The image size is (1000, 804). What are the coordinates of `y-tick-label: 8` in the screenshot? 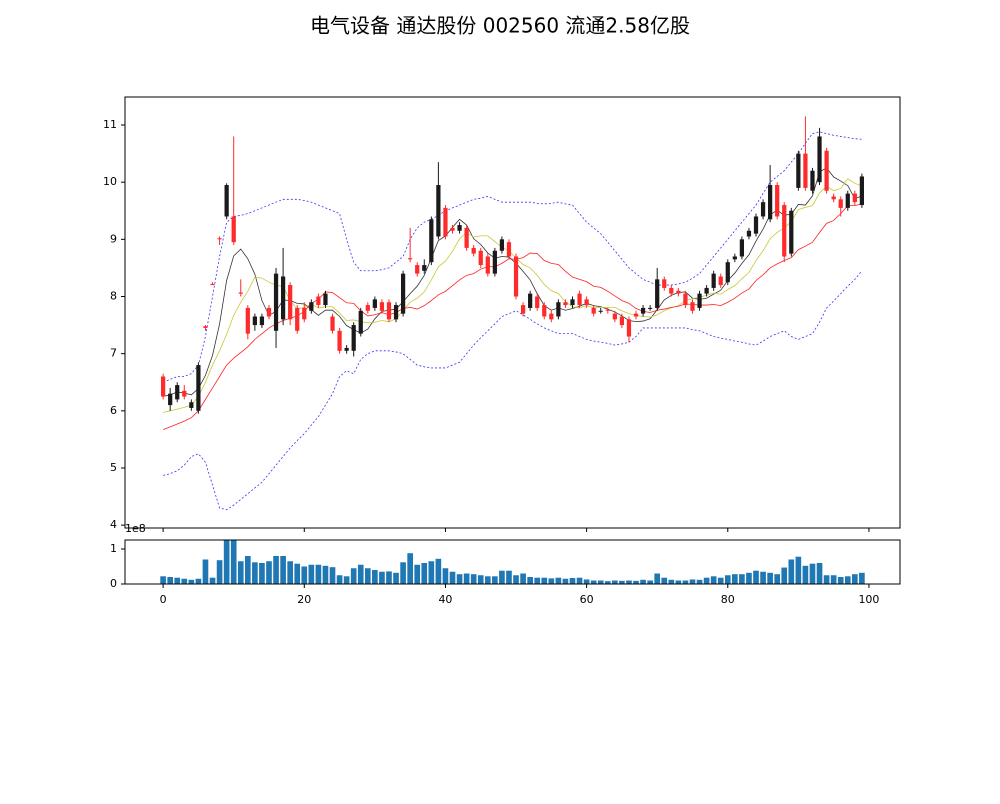 It's located at (113, 295).